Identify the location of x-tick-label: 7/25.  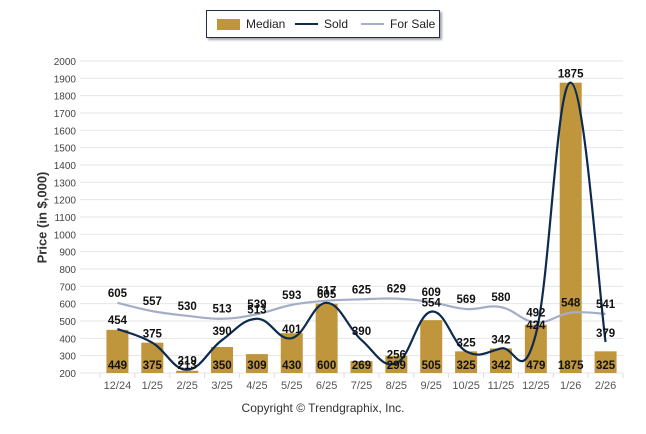
(361, 386).